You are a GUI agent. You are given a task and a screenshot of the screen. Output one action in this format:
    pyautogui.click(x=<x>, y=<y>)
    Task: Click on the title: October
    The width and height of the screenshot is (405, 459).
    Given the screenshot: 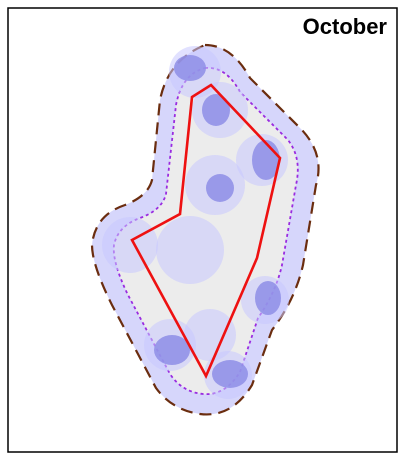 What is the action you would take?
    pyautogui.click(x=345, y=26)
    